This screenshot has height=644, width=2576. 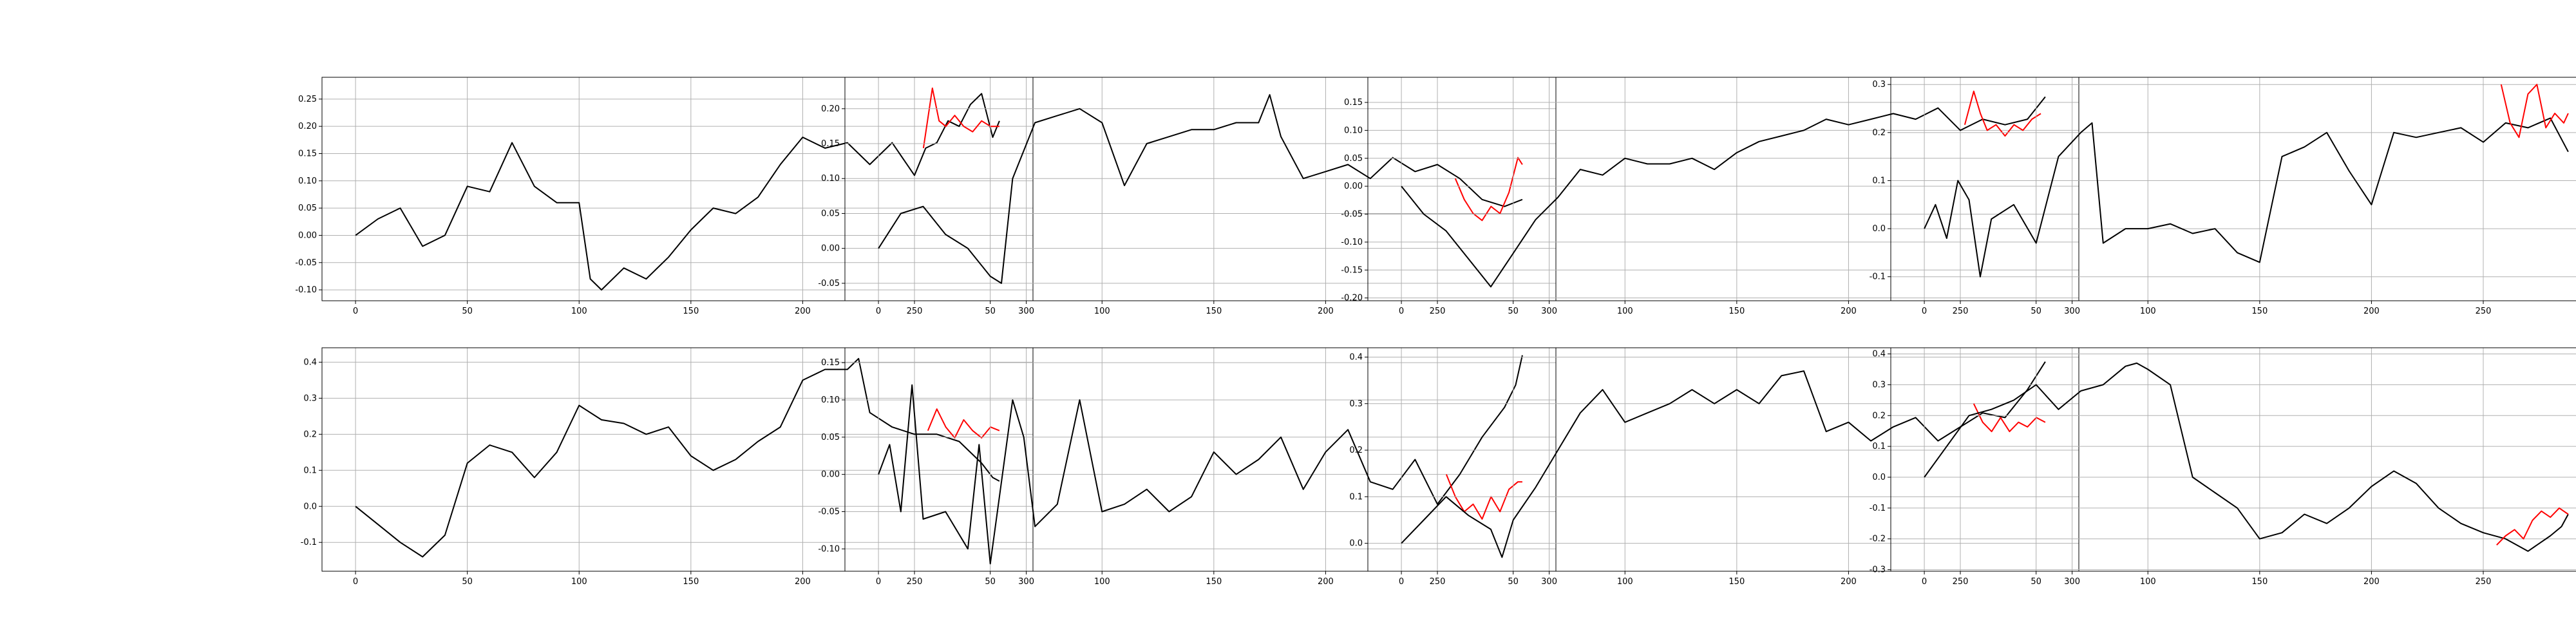 I want to click on y-tick-label: -0.3, so click(x=1878, y=570).